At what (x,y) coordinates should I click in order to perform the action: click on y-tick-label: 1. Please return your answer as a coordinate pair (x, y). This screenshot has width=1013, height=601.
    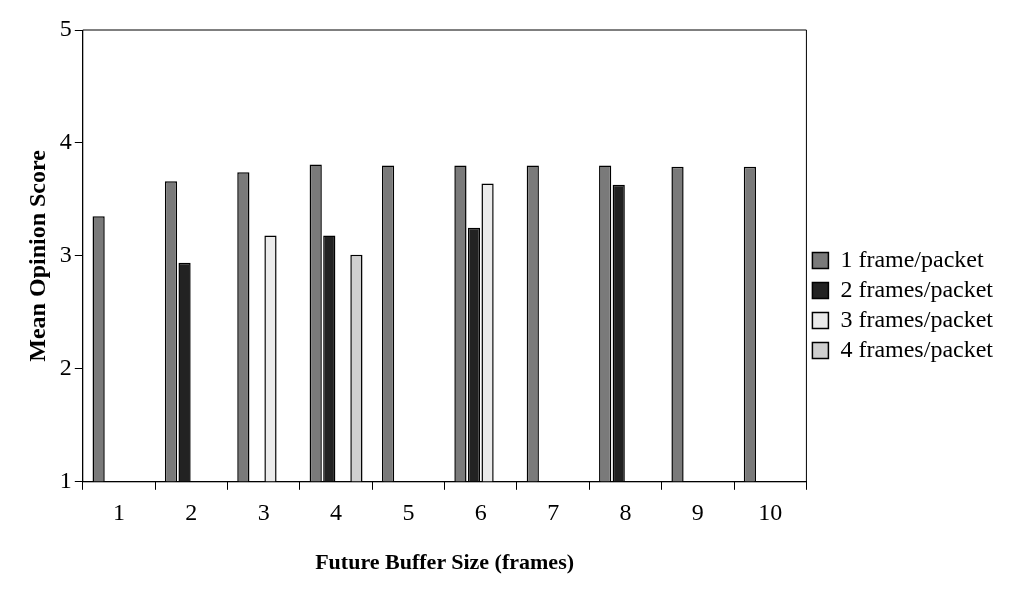
    Looking at the image, I should click on (65, 480).